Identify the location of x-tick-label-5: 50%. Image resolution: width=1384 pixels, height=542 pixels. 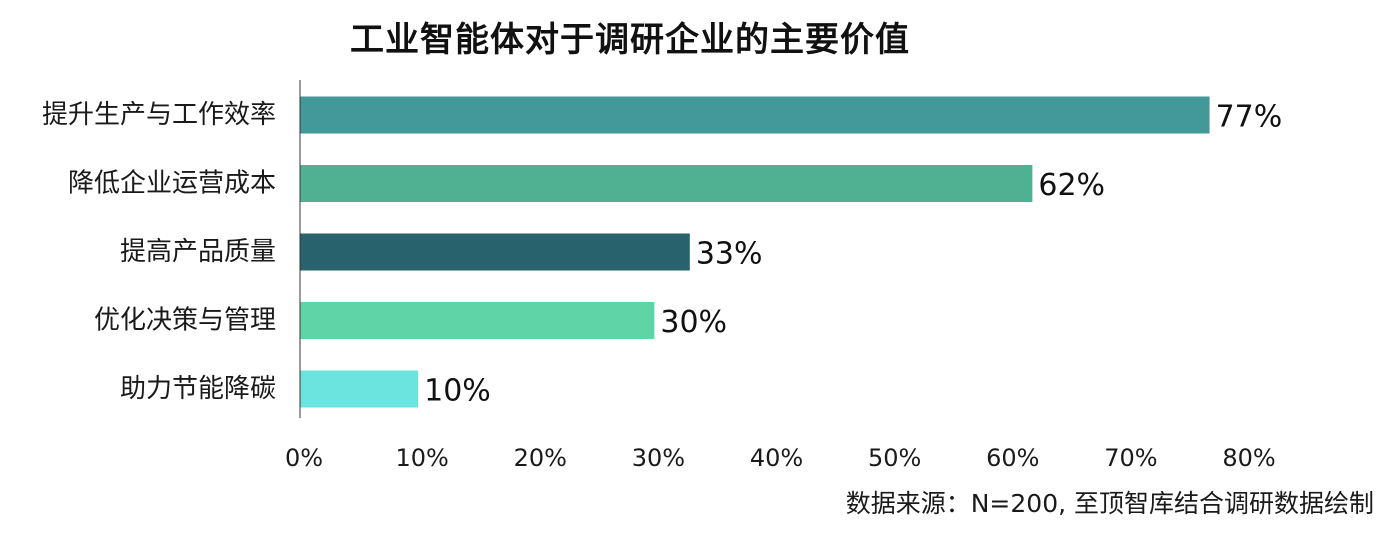
(894, 458).